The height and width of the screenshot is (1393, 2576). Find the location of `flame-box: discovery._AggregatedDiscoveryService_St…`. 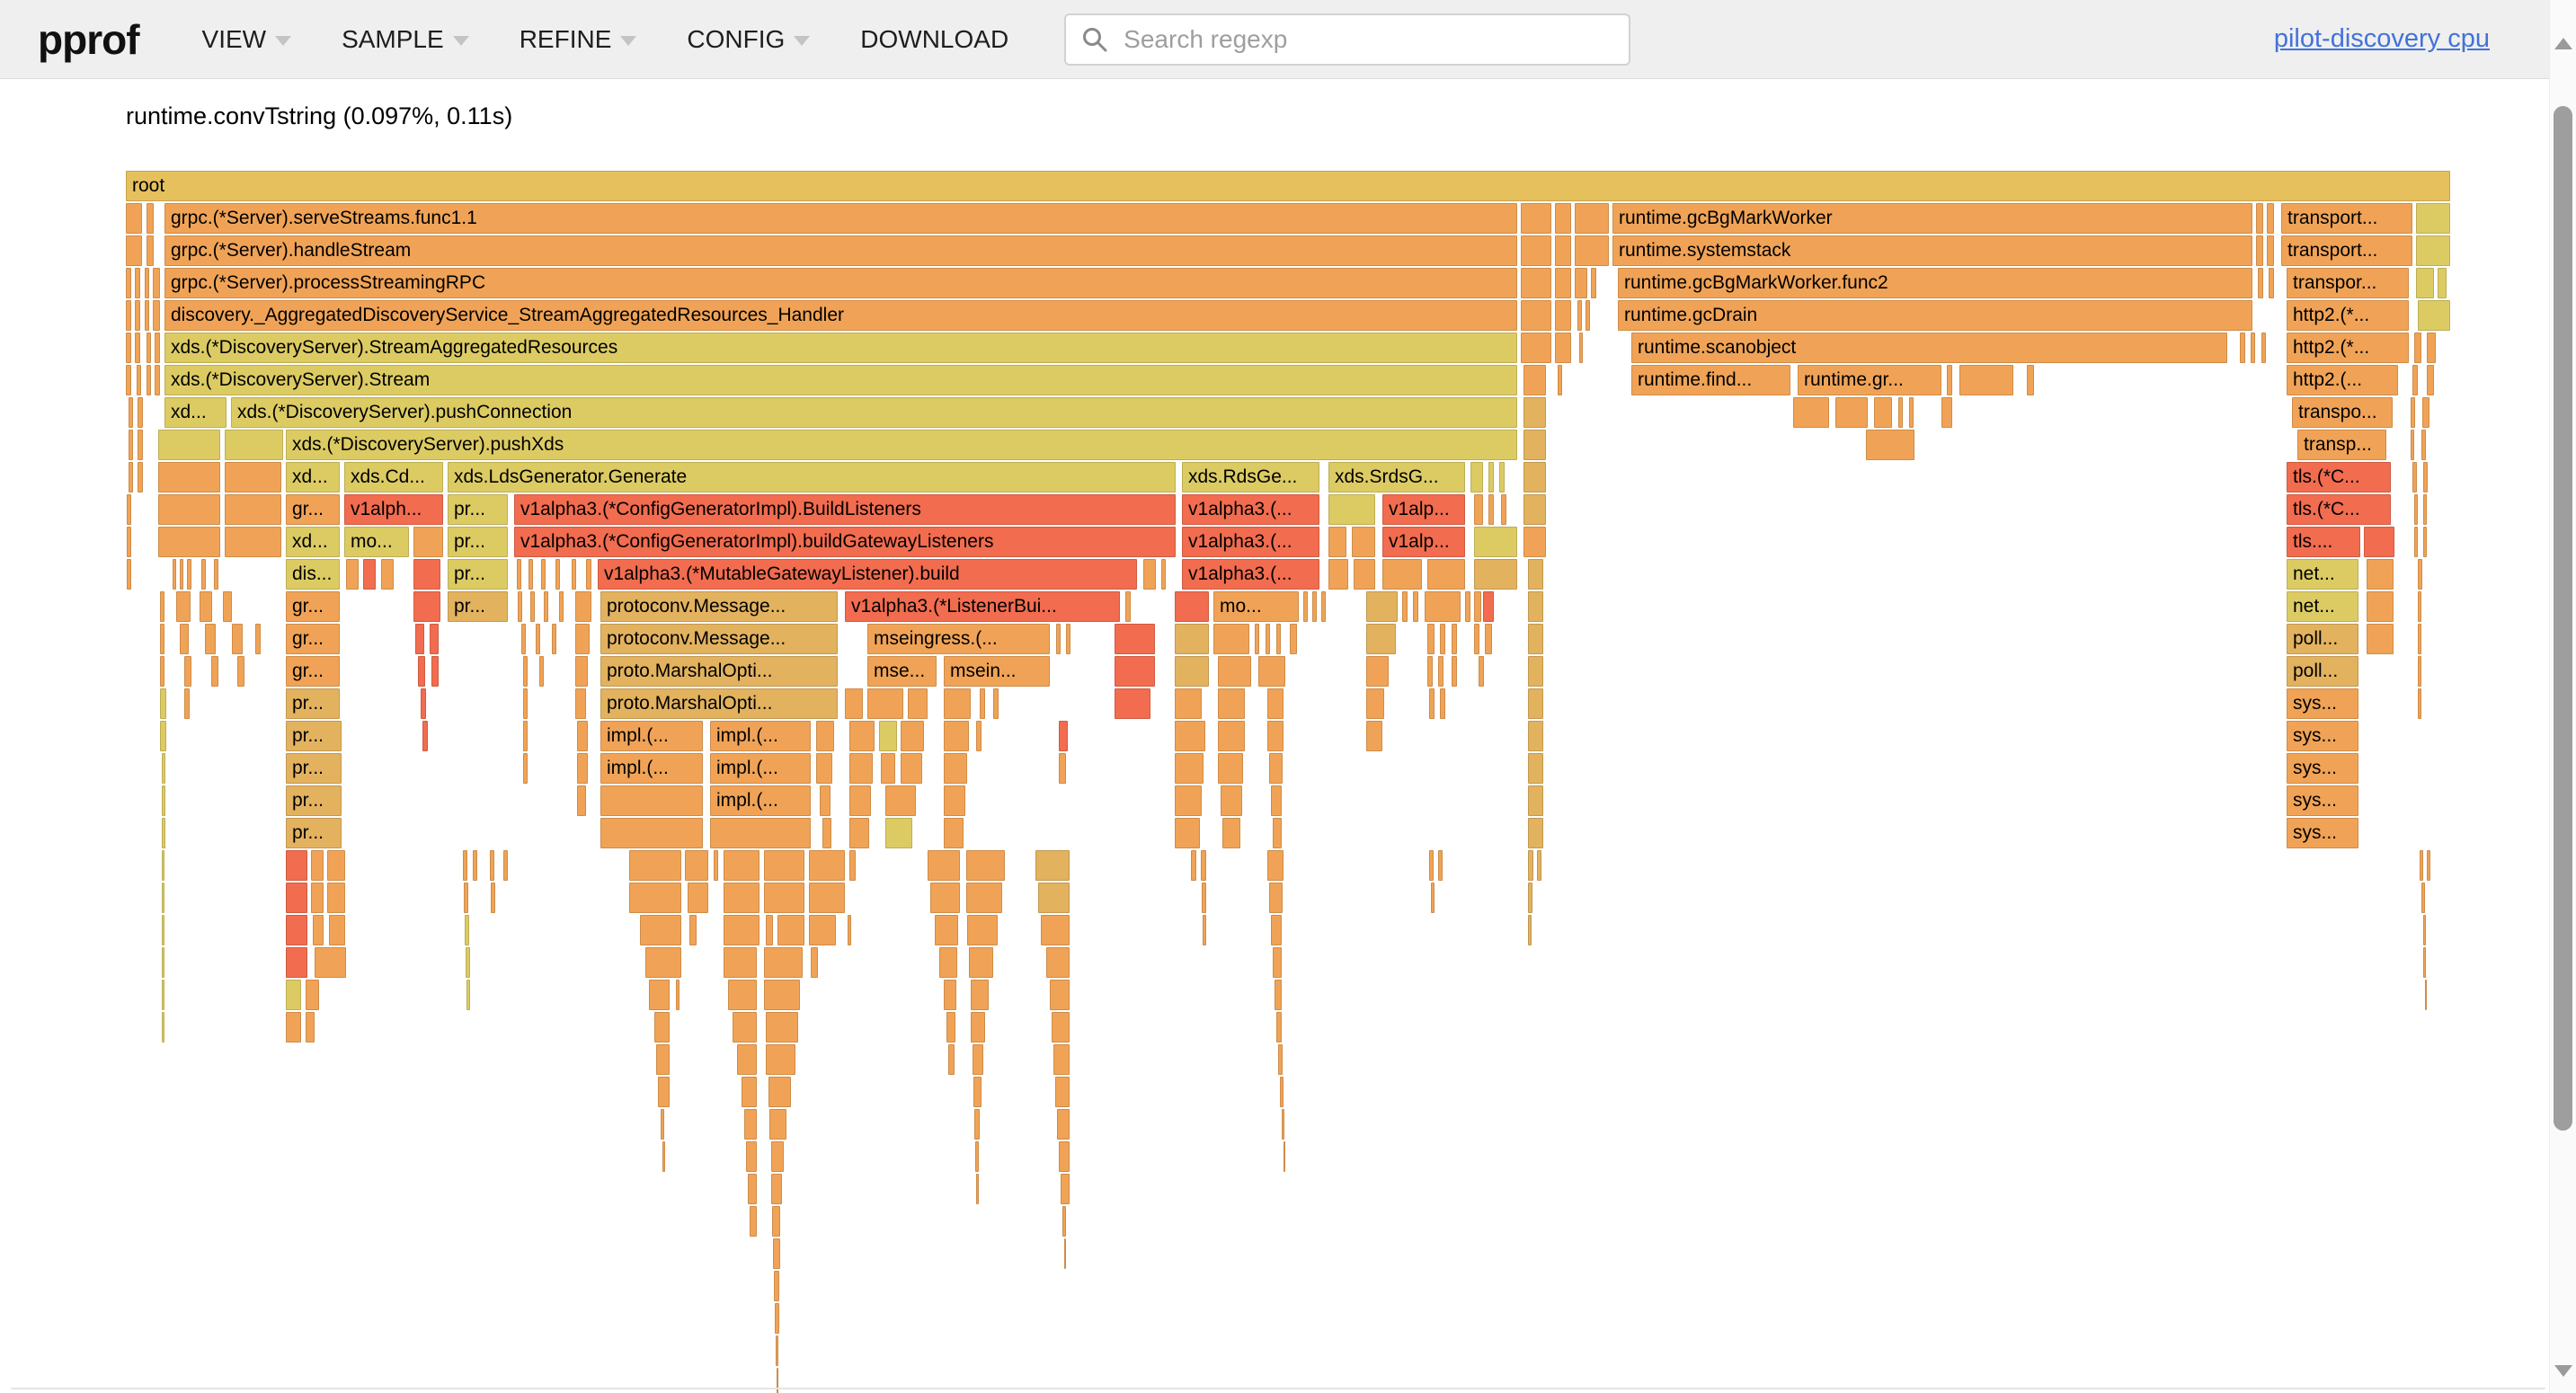

flame-box: discovery._AggregatedDiscoveryService_St… is located at coordinates (840, 315).